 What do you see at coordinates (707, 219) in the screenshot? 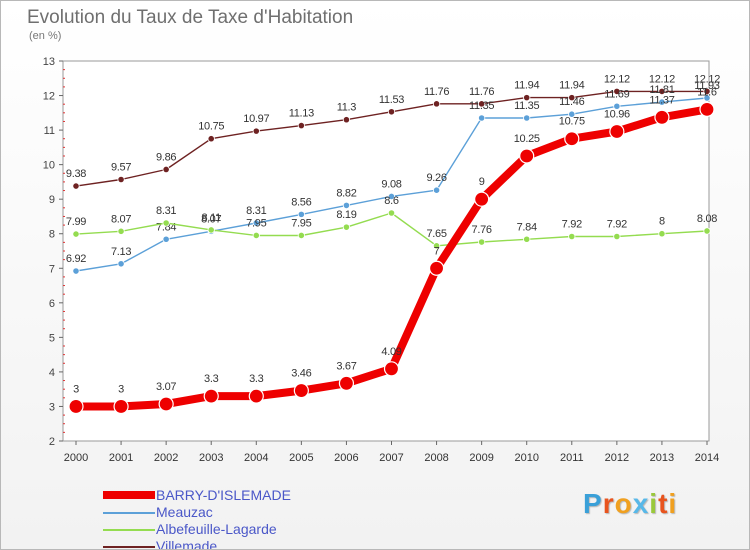
I see `data-label-albefeuille-lagarde-14: 8.08` at bounding box center [707, 219].